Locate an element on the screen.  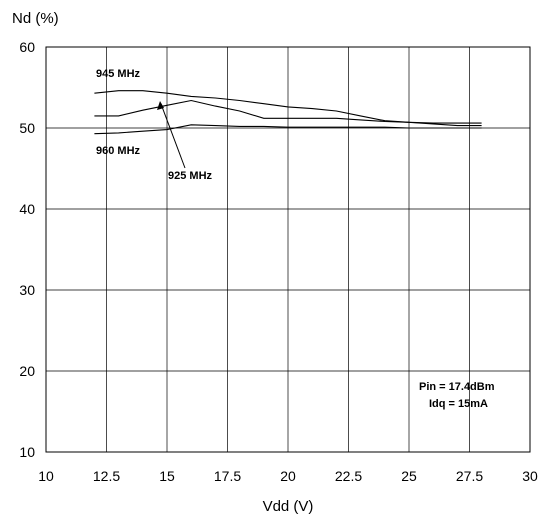
x-tick-label: 12.5 is located at coordinates (106, 476).